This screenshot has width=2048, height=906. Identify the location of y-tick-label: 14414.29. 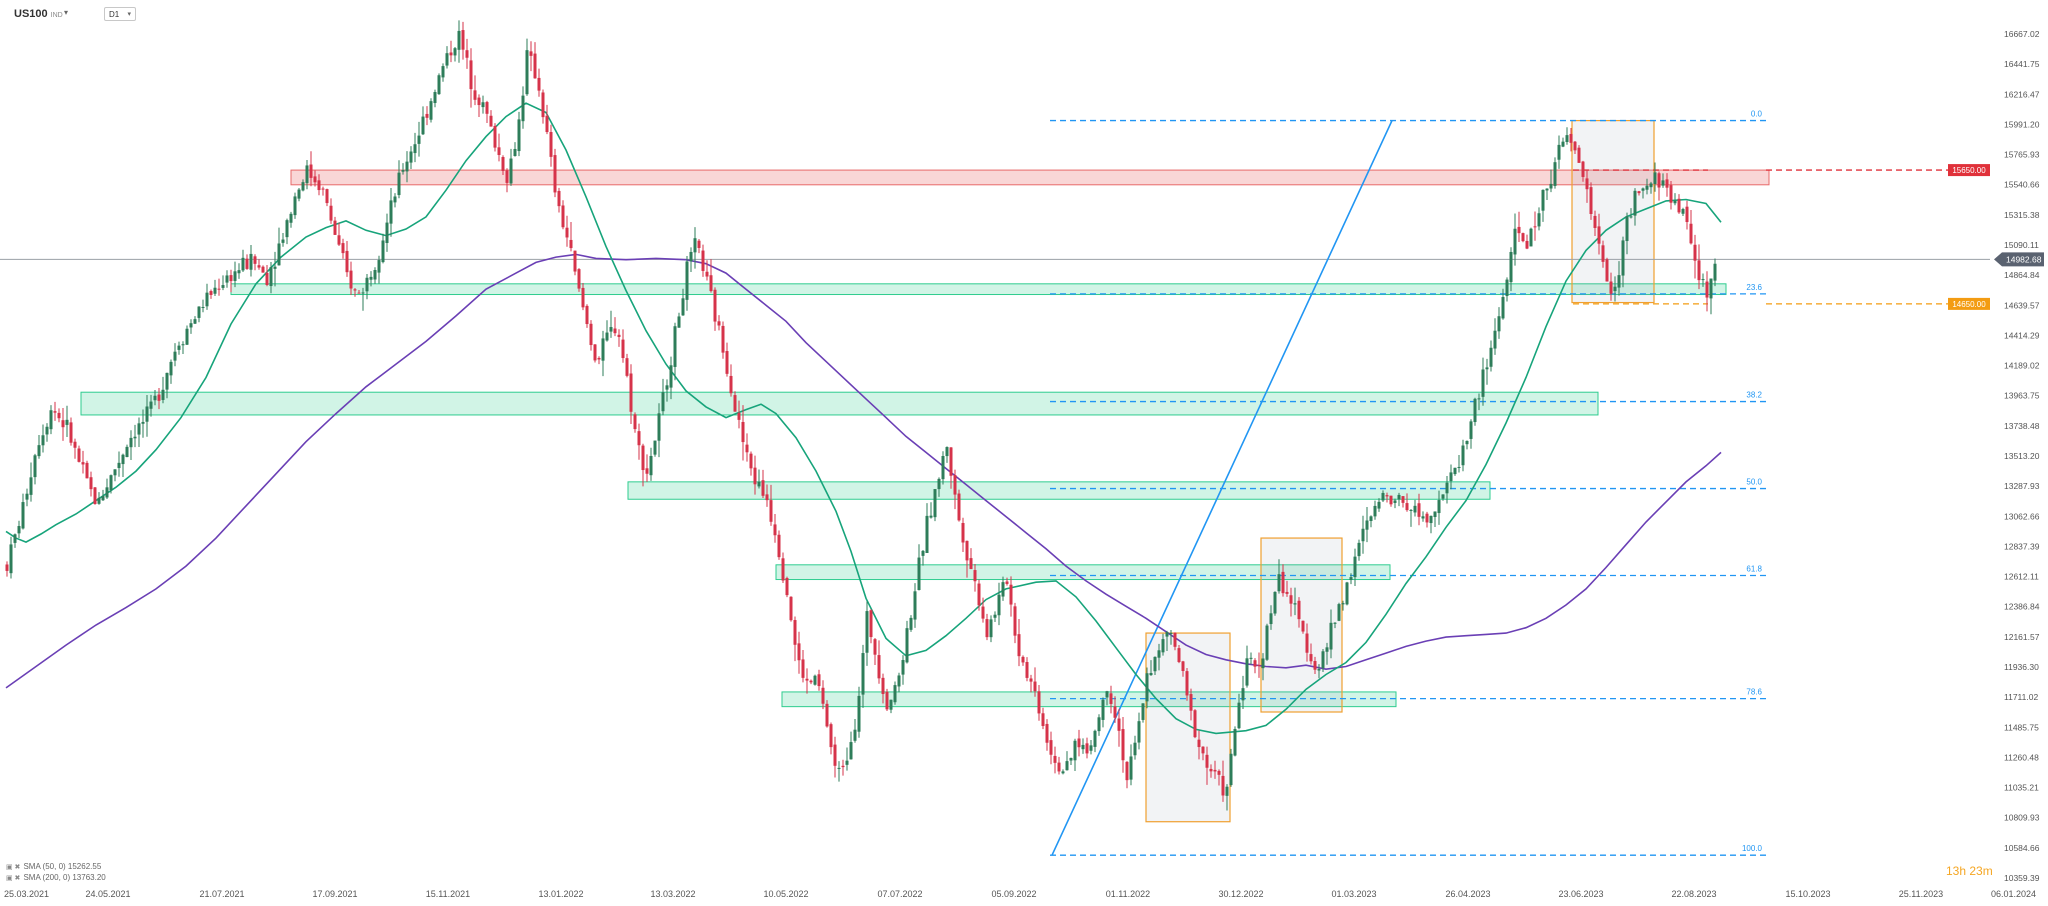
(2022, 335).